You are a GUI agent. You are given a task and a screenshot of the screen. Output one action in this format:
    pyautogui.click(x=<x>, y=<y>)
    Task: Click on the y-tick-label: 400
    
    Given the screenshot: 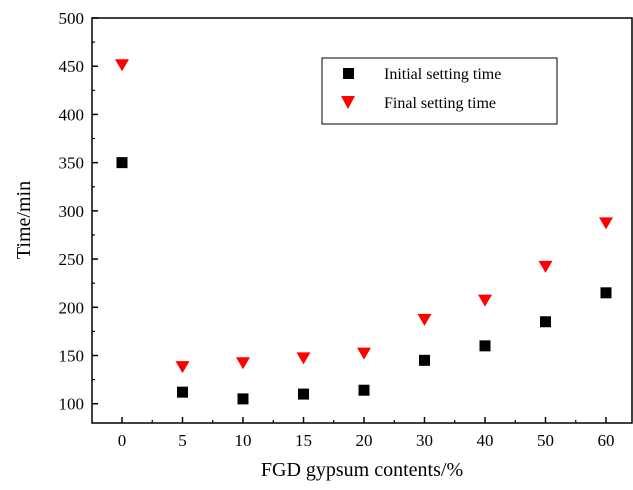 What is the action you would take?
    pyautogui.click(x=72, y=114)
    